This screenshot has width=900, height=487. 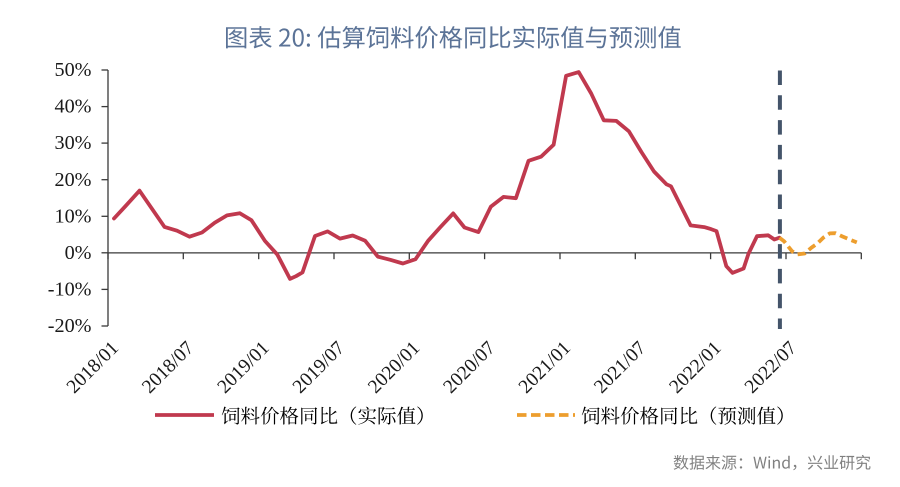 I want to click on svg-text: 40%, so click(x=72, y=107).